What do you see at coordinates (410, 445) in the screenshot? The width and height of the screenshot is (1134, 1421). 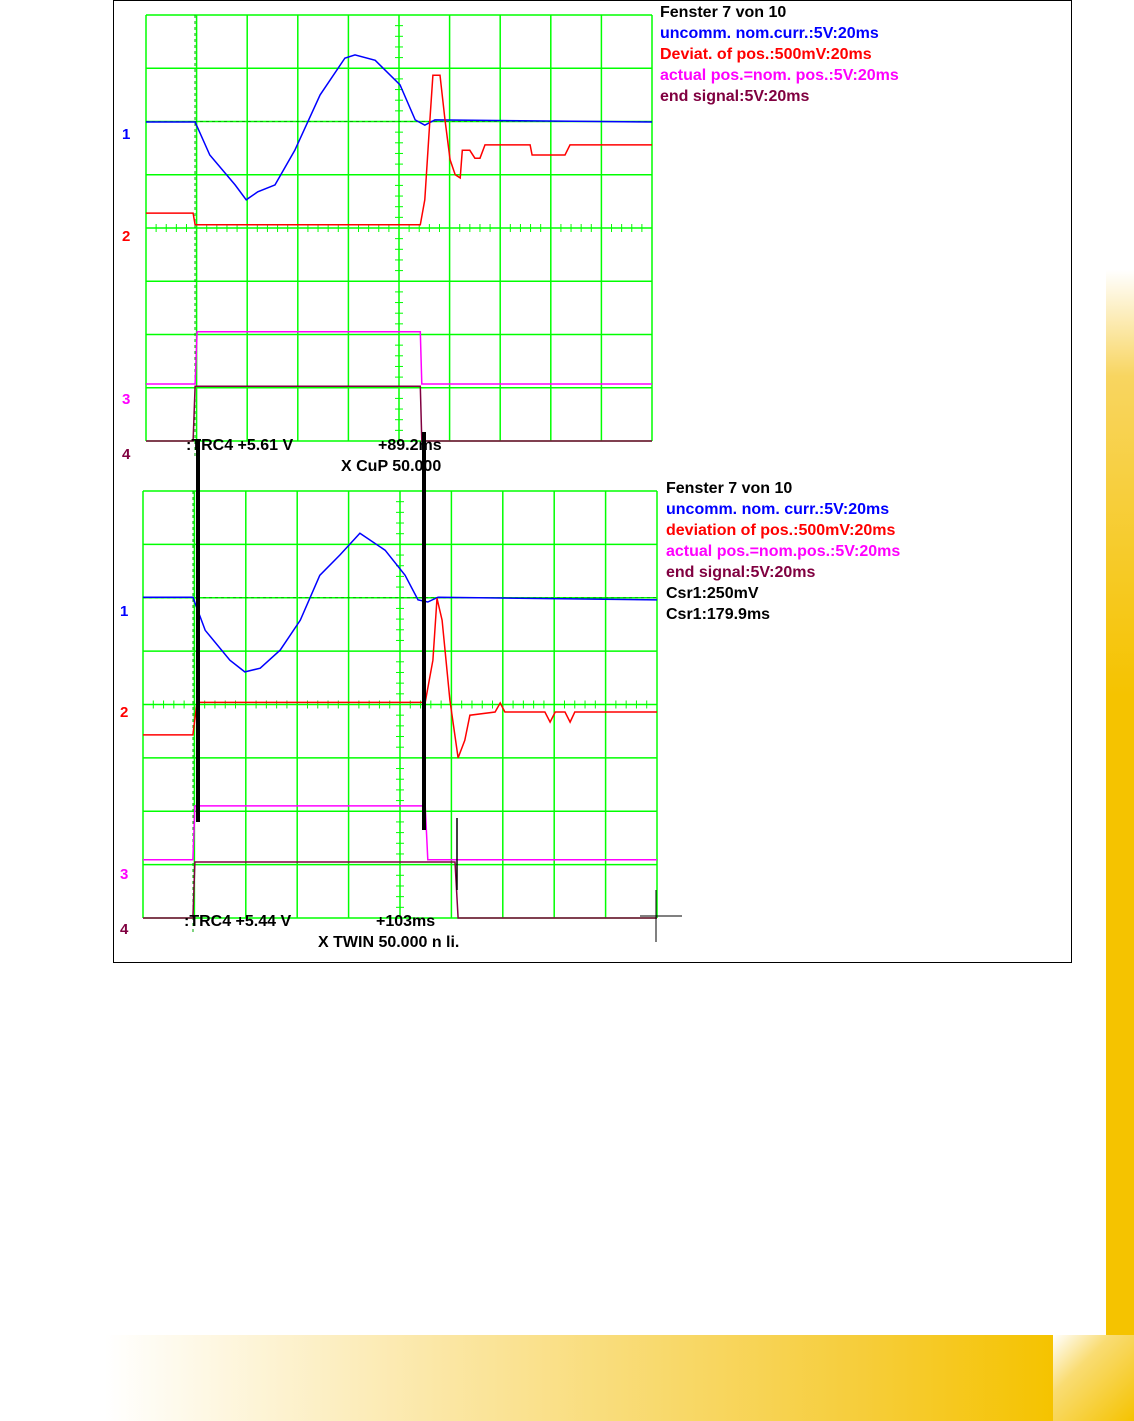 I see `time-readout: +89.2ms` at bounding box center [410, 445].